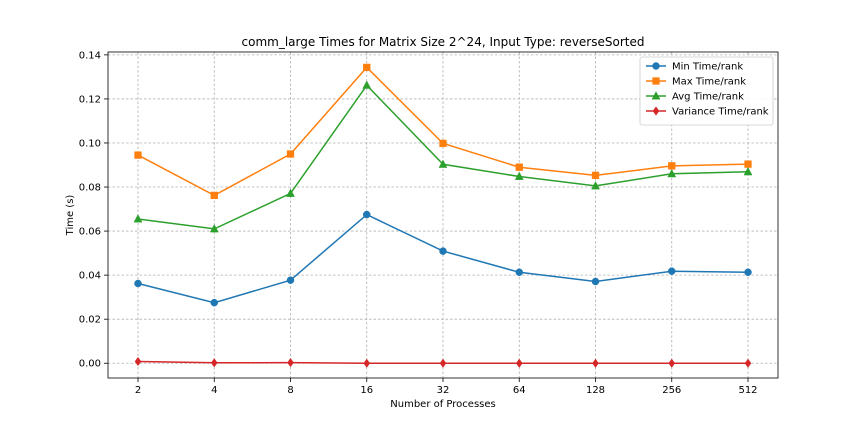 The width and height of the screenshot is (864, 432). What do you see at coordinates (290, 390) in the screenshot?
I see `x-tick-label: 8` at bounding box center [290, 390].